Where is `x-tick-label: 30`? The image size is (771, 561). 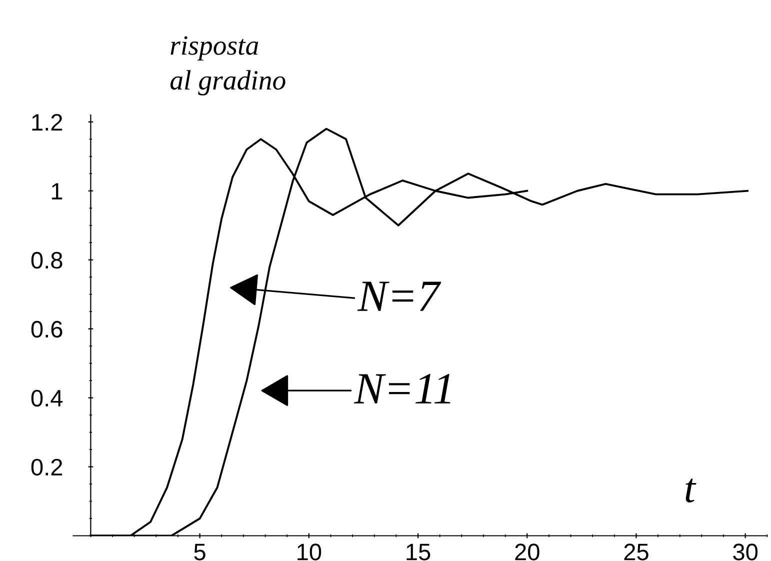 x-tick-label: 30 is located at coordinates (745, 552).